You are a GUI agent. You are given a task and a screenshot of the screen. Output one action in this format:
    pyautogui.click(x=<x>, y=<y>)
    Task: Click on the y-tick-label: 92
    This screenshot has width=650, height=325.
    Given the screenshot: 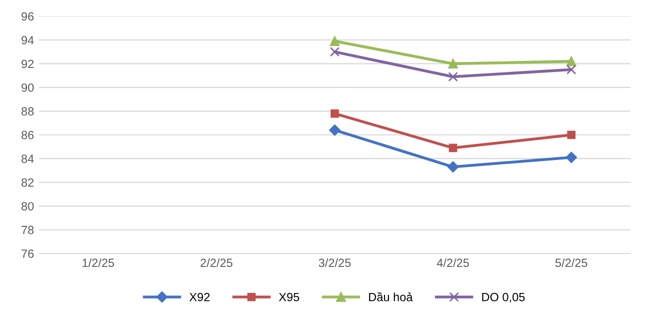 What is the action you would take?
    pyautogui.click(x=28, y=64)
    